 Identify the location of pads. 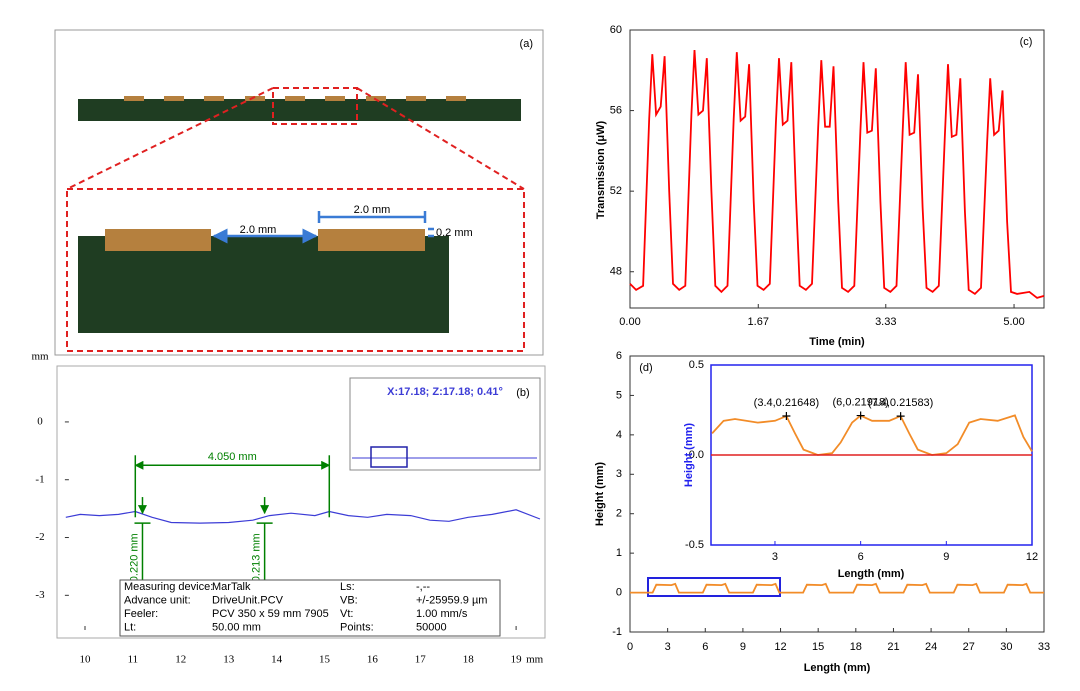
(295, 98).